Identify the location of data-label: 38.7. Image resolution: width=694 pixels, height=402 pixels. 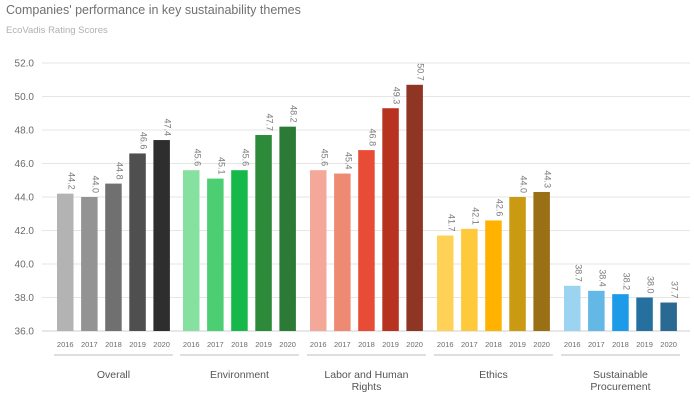
(578, 273).